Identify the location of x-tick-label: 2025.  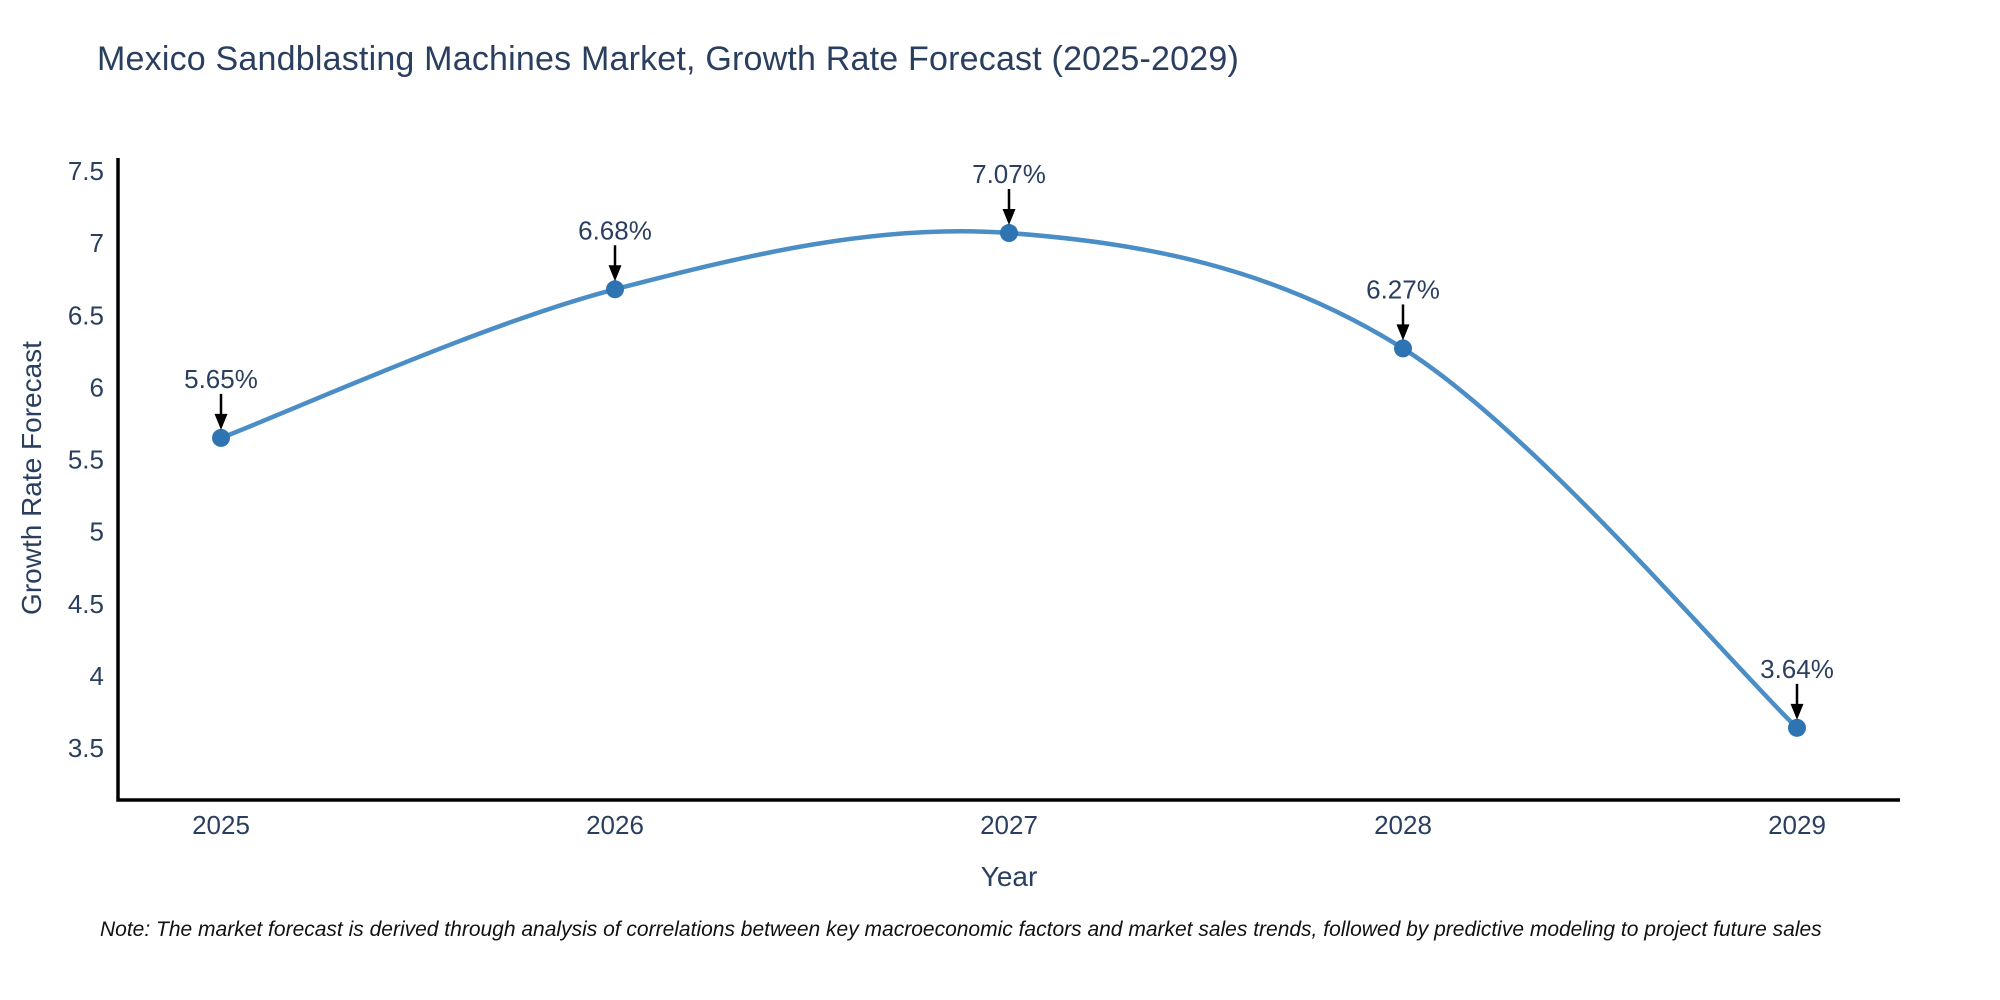
(221, 825).